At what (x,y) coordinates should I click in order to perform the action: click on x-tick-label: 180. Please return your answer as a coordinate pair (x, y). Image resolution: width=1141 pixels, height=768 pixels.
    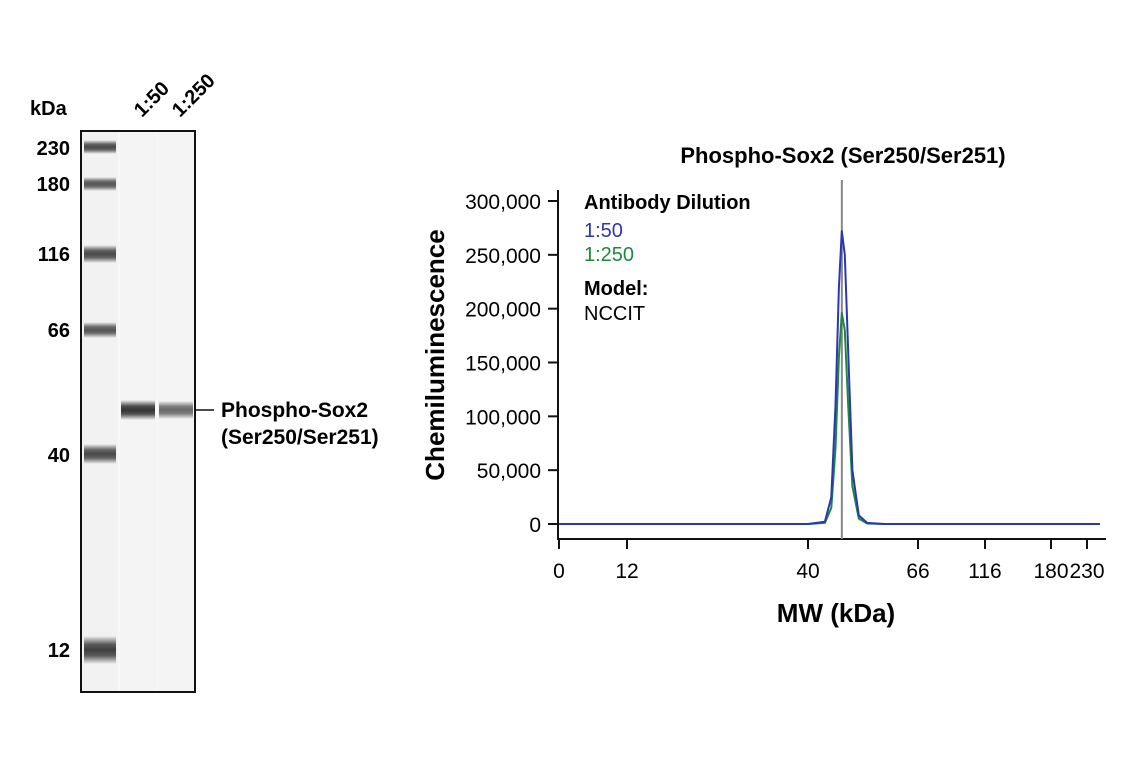
    Looking at the image, I should click on (1050, 571).